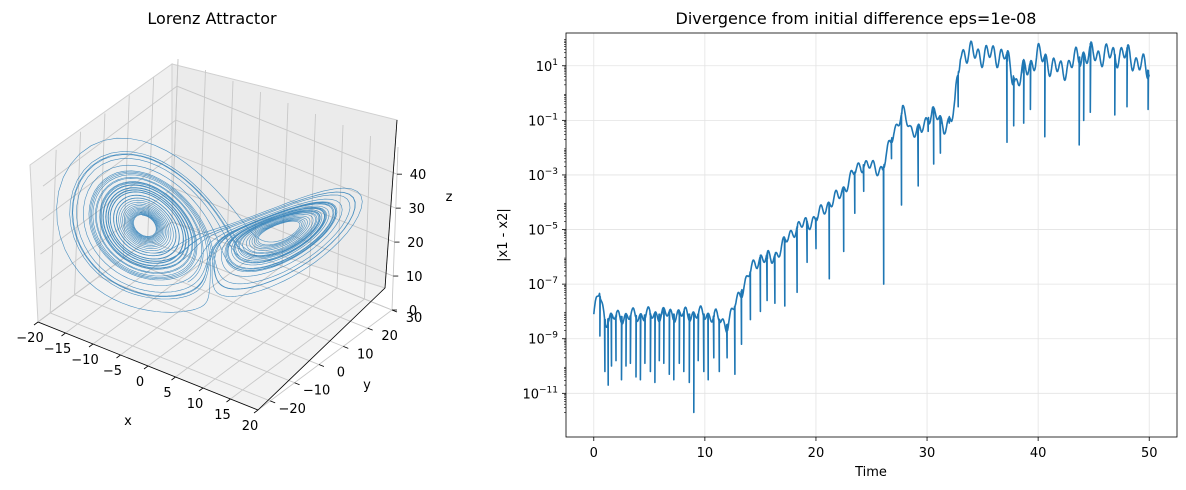 This screenshot has width=1186, height=490. What do you see at coordinates (1149, 453) in the screenshot?
I see `x-tick-label: 50` at bounding box center [1149, 453].